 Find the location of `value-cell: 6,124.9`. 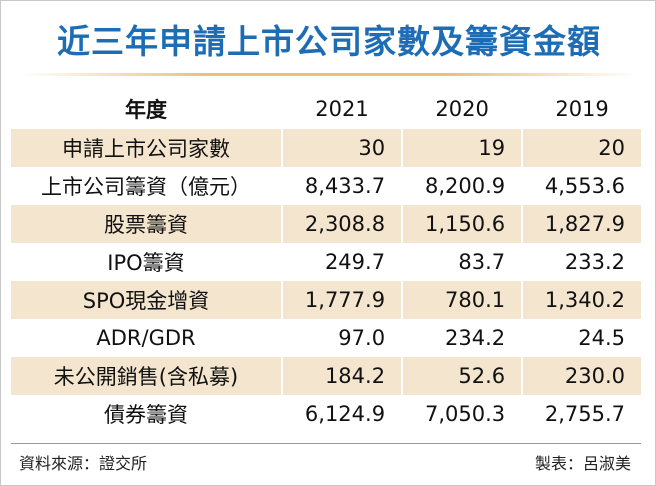

value-cell: 6,124.9 is located at coordinates (341, 414).